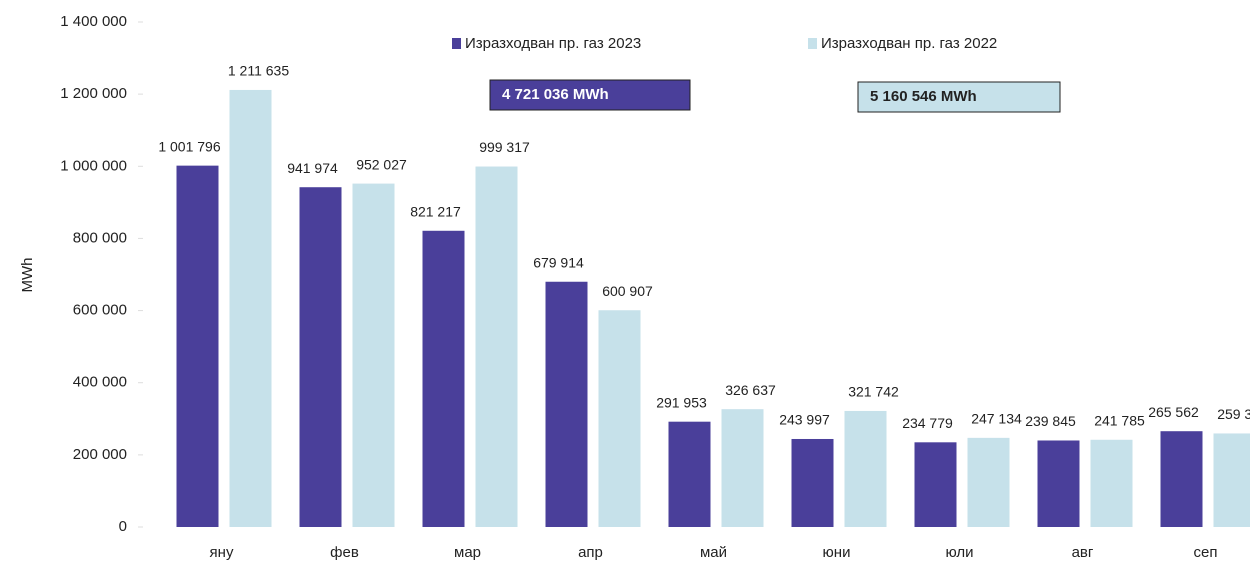 The height and width of the screenshot is (567, 1250). I want to click on y-tick-label: 1 200 000, so click(93, 93).